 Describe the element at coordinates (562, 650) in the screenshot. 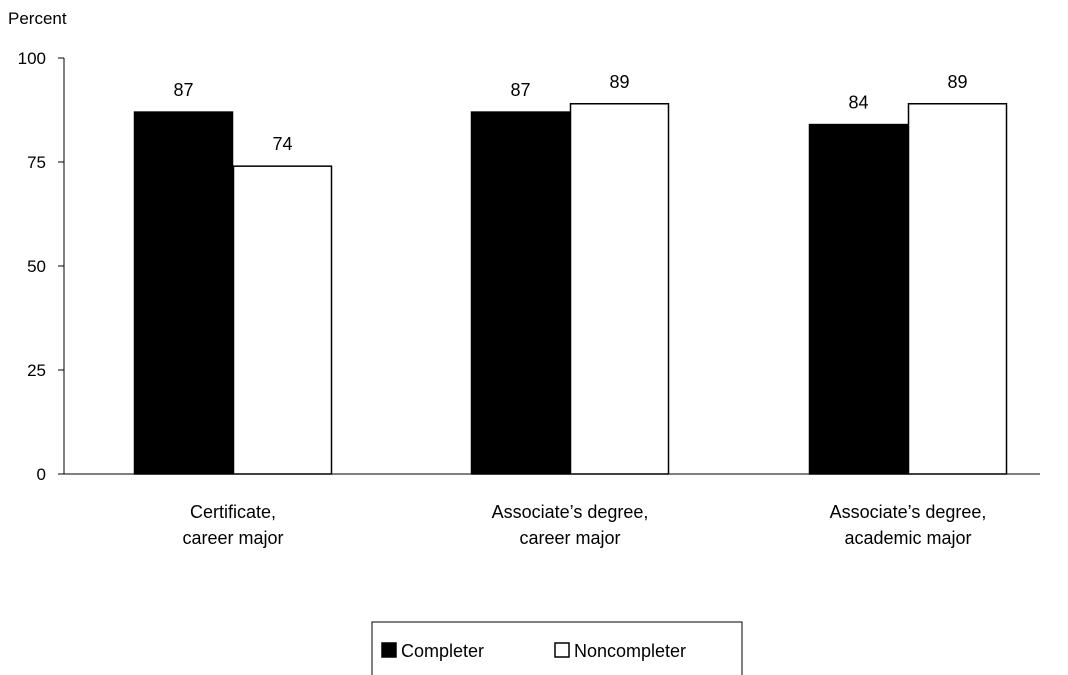

I see `legend-swatch-noncompleter` at that location.